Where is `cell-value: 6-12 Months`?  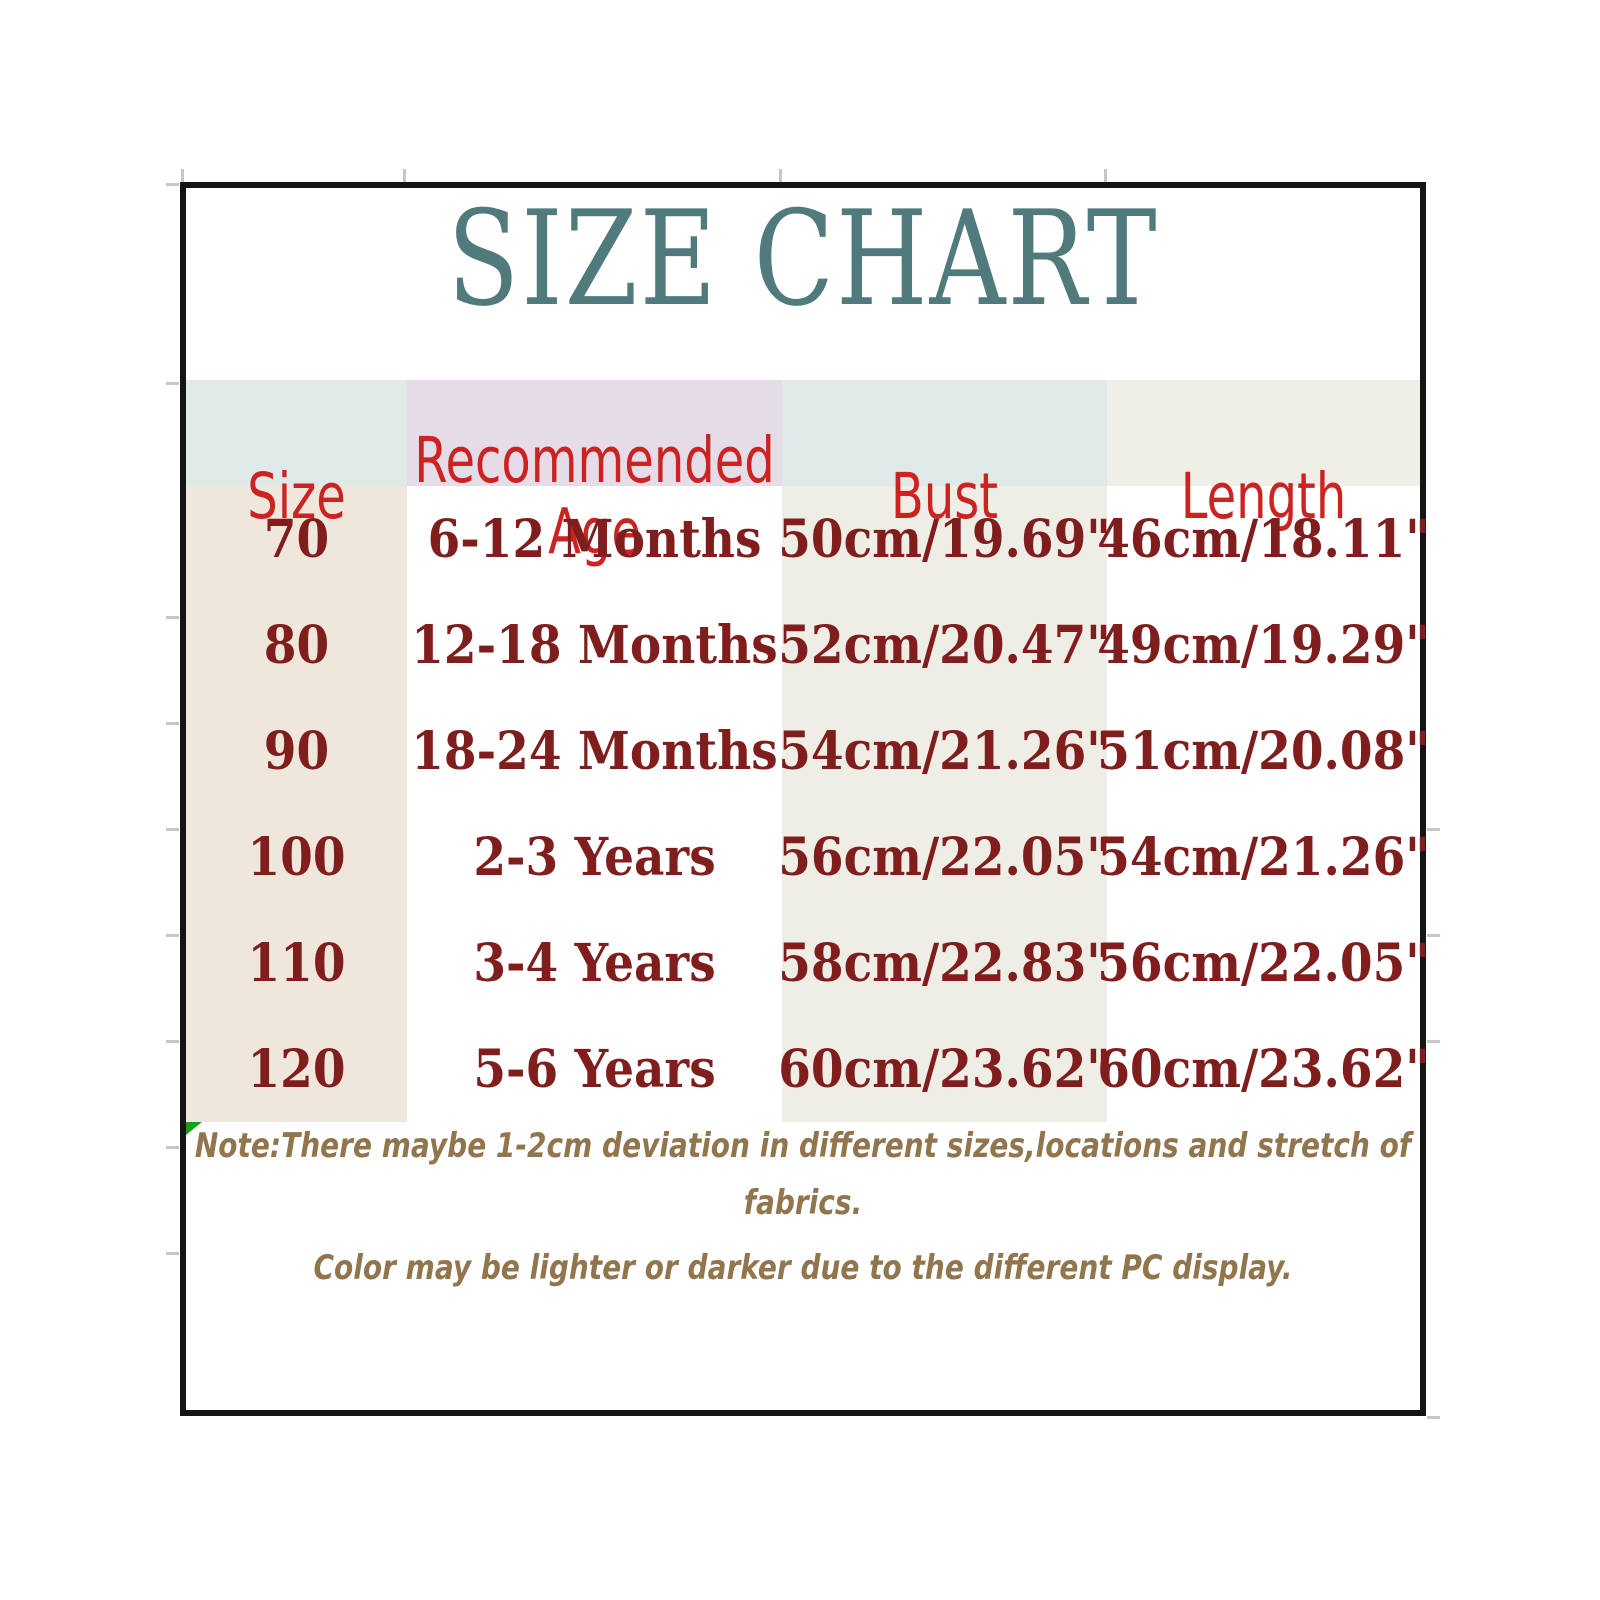
cell-value: 6-12 Months is located at coordinates (594, 539).